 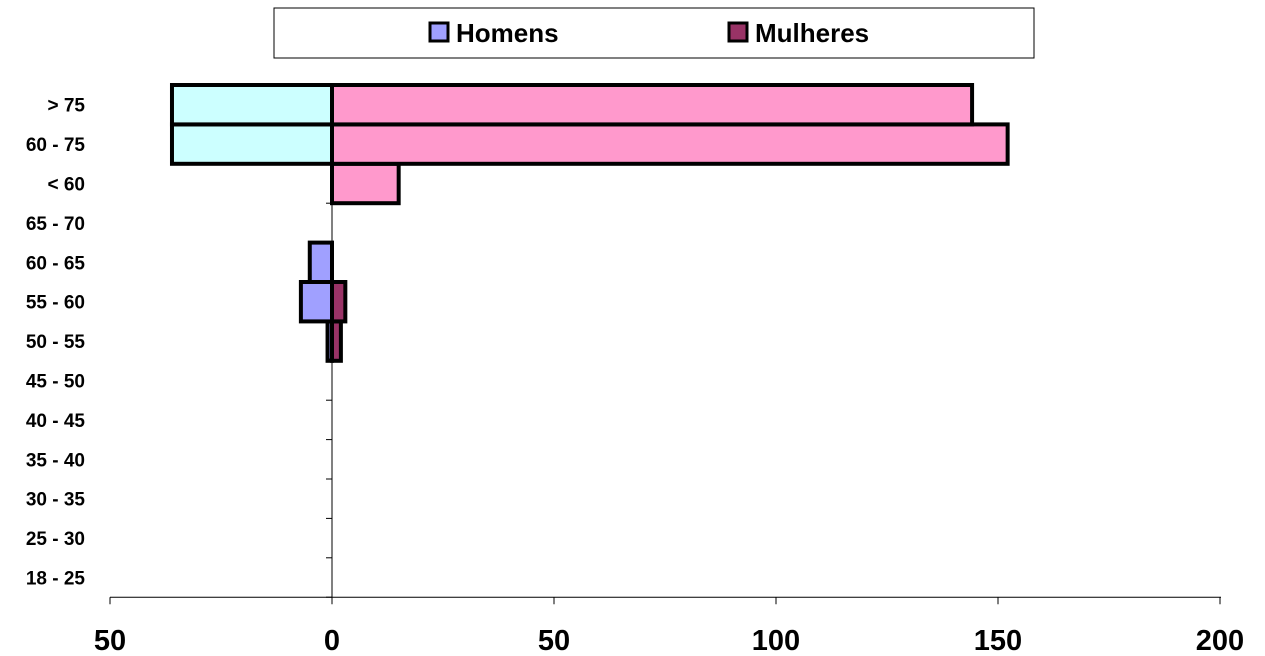 What do you see at coordinates (55, 539) in the screenshot?
I see `category-label: 25 - 30` at bounding box center [55, 539].